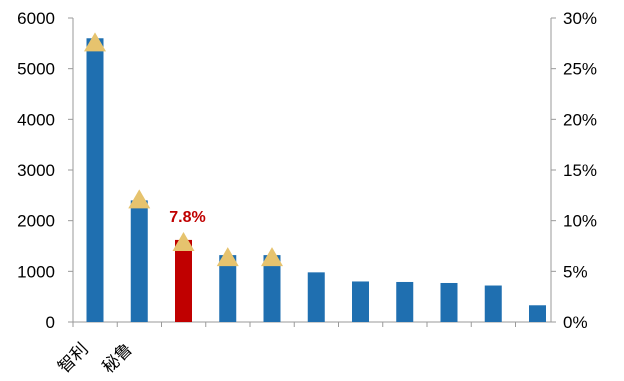 Image resolution: width=624 pixels, height=381 pixels. I want to click on right-tick-label: 20%, so click(580, 119).